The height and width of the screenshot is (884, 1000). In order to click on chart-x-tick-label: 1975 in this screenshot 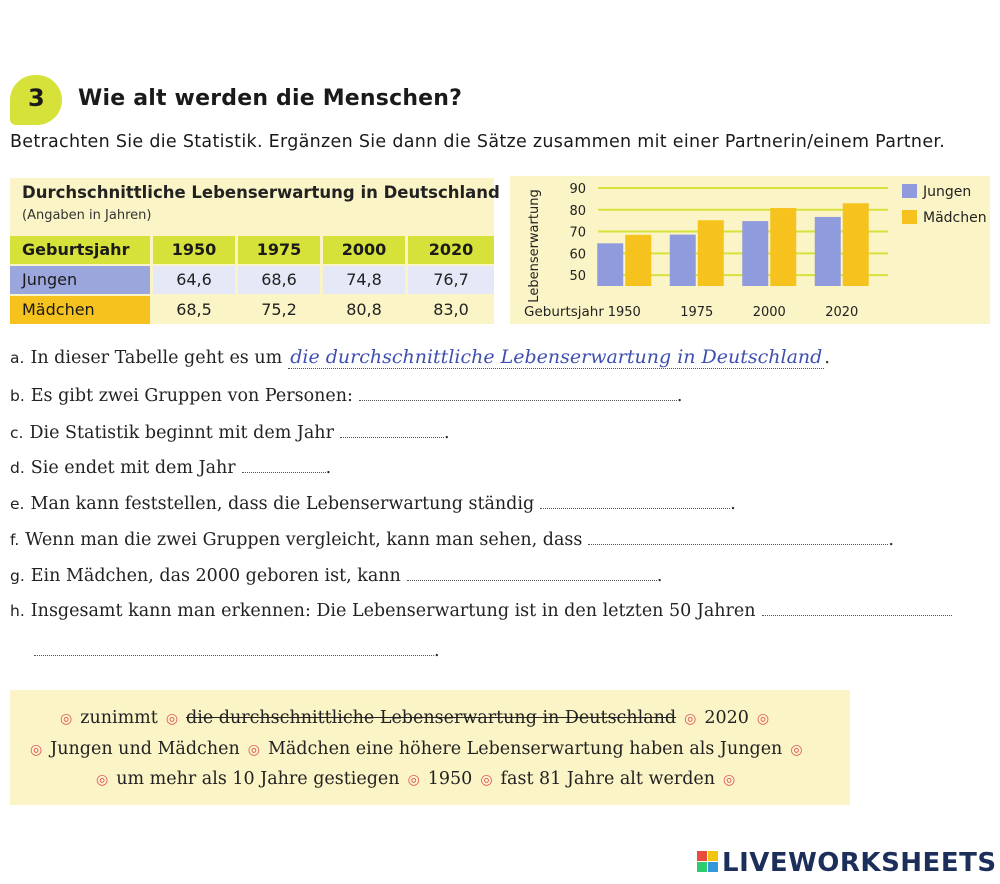, I will do `click(696, 312)`.